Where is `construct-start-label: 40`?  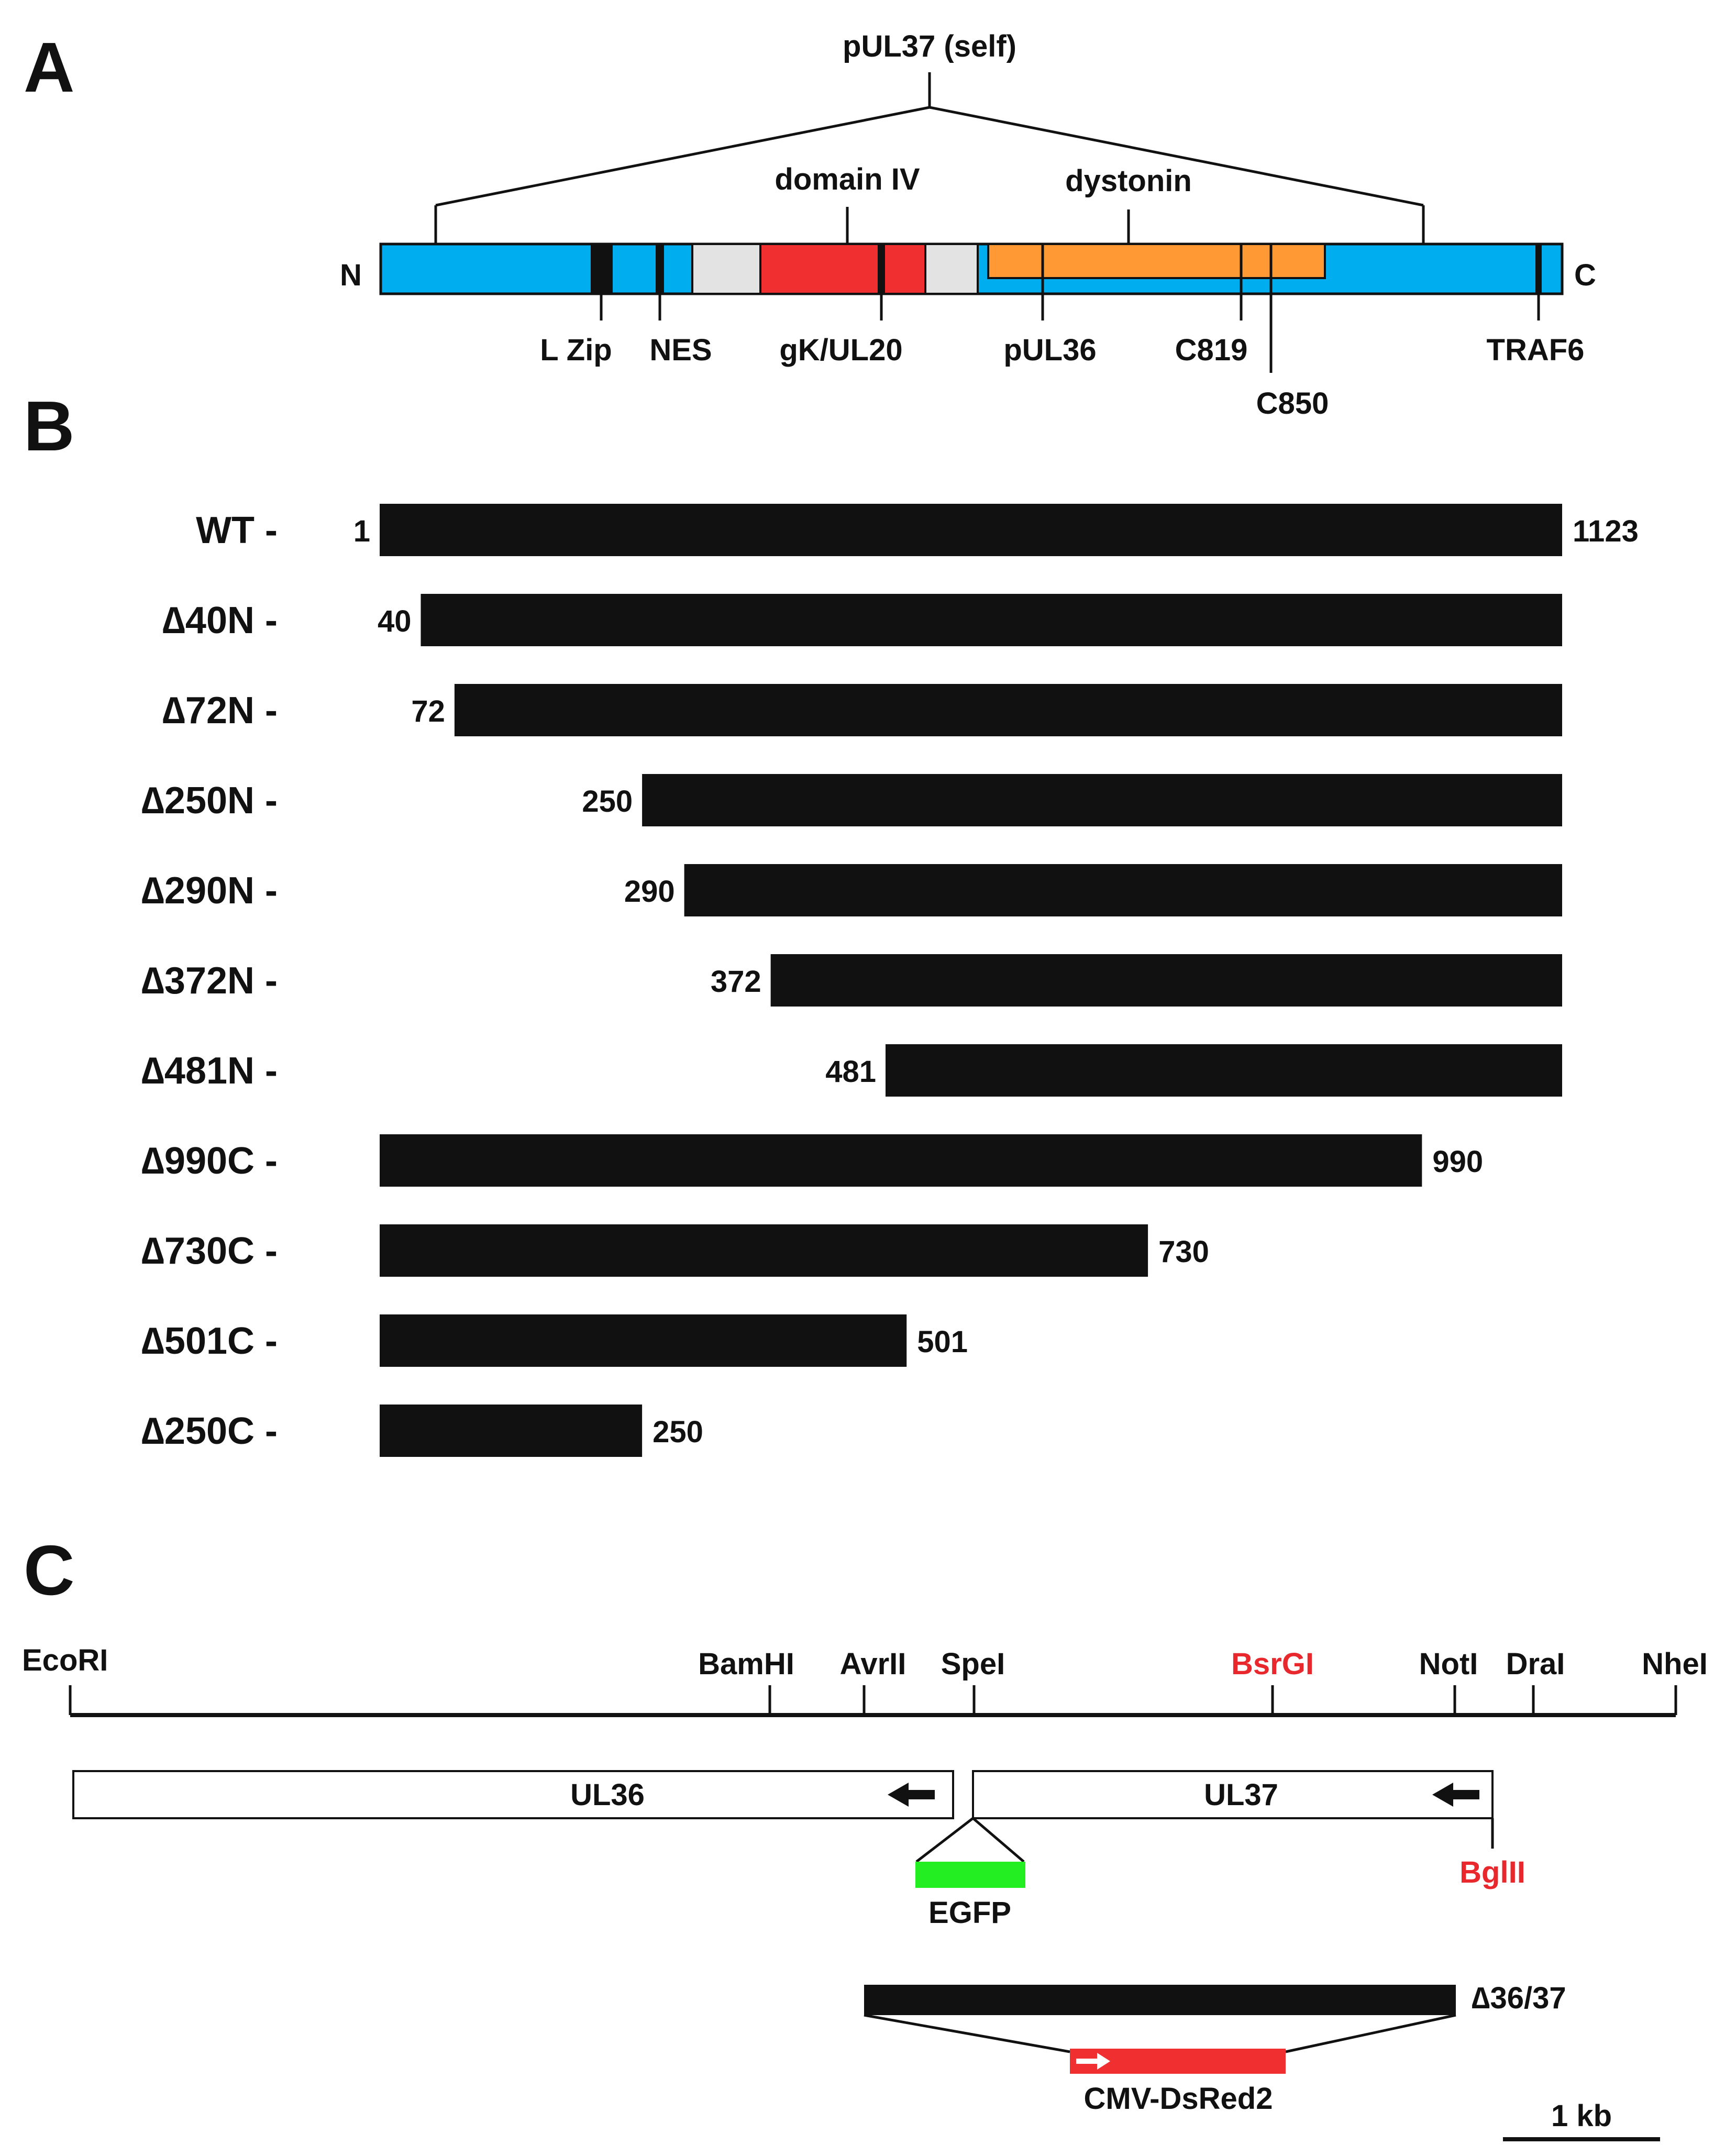
construct-start-label: 40 is located at coordinates (395, 621).